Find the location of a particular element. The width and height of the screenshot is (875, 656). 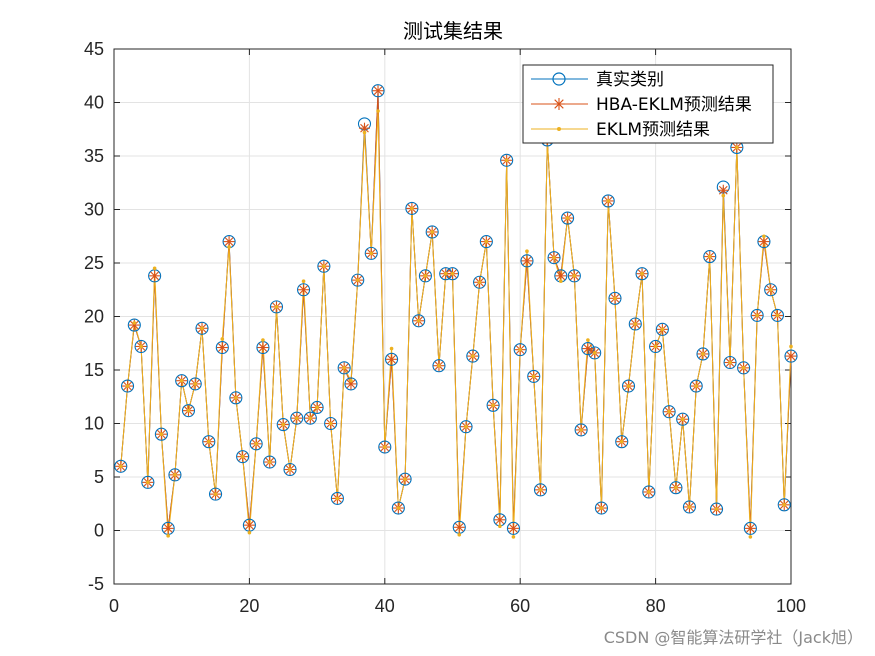

y-tick-label: 5 is located at coordinates (99, 477).